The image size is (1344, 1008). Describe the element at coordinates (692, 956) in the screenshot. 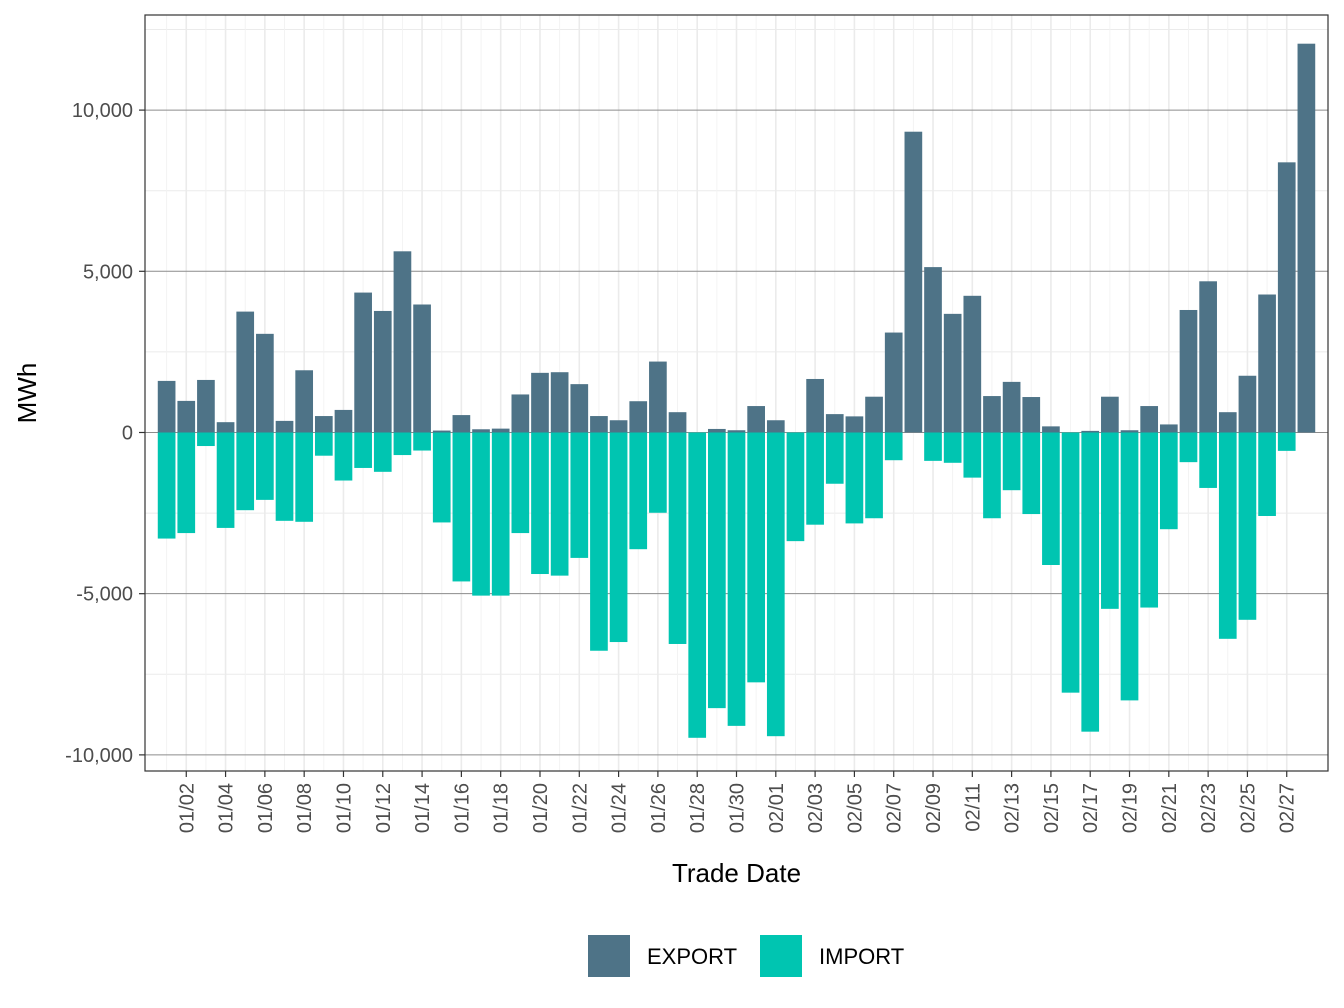

I see `legend-label-export: EXPORT` at that location.